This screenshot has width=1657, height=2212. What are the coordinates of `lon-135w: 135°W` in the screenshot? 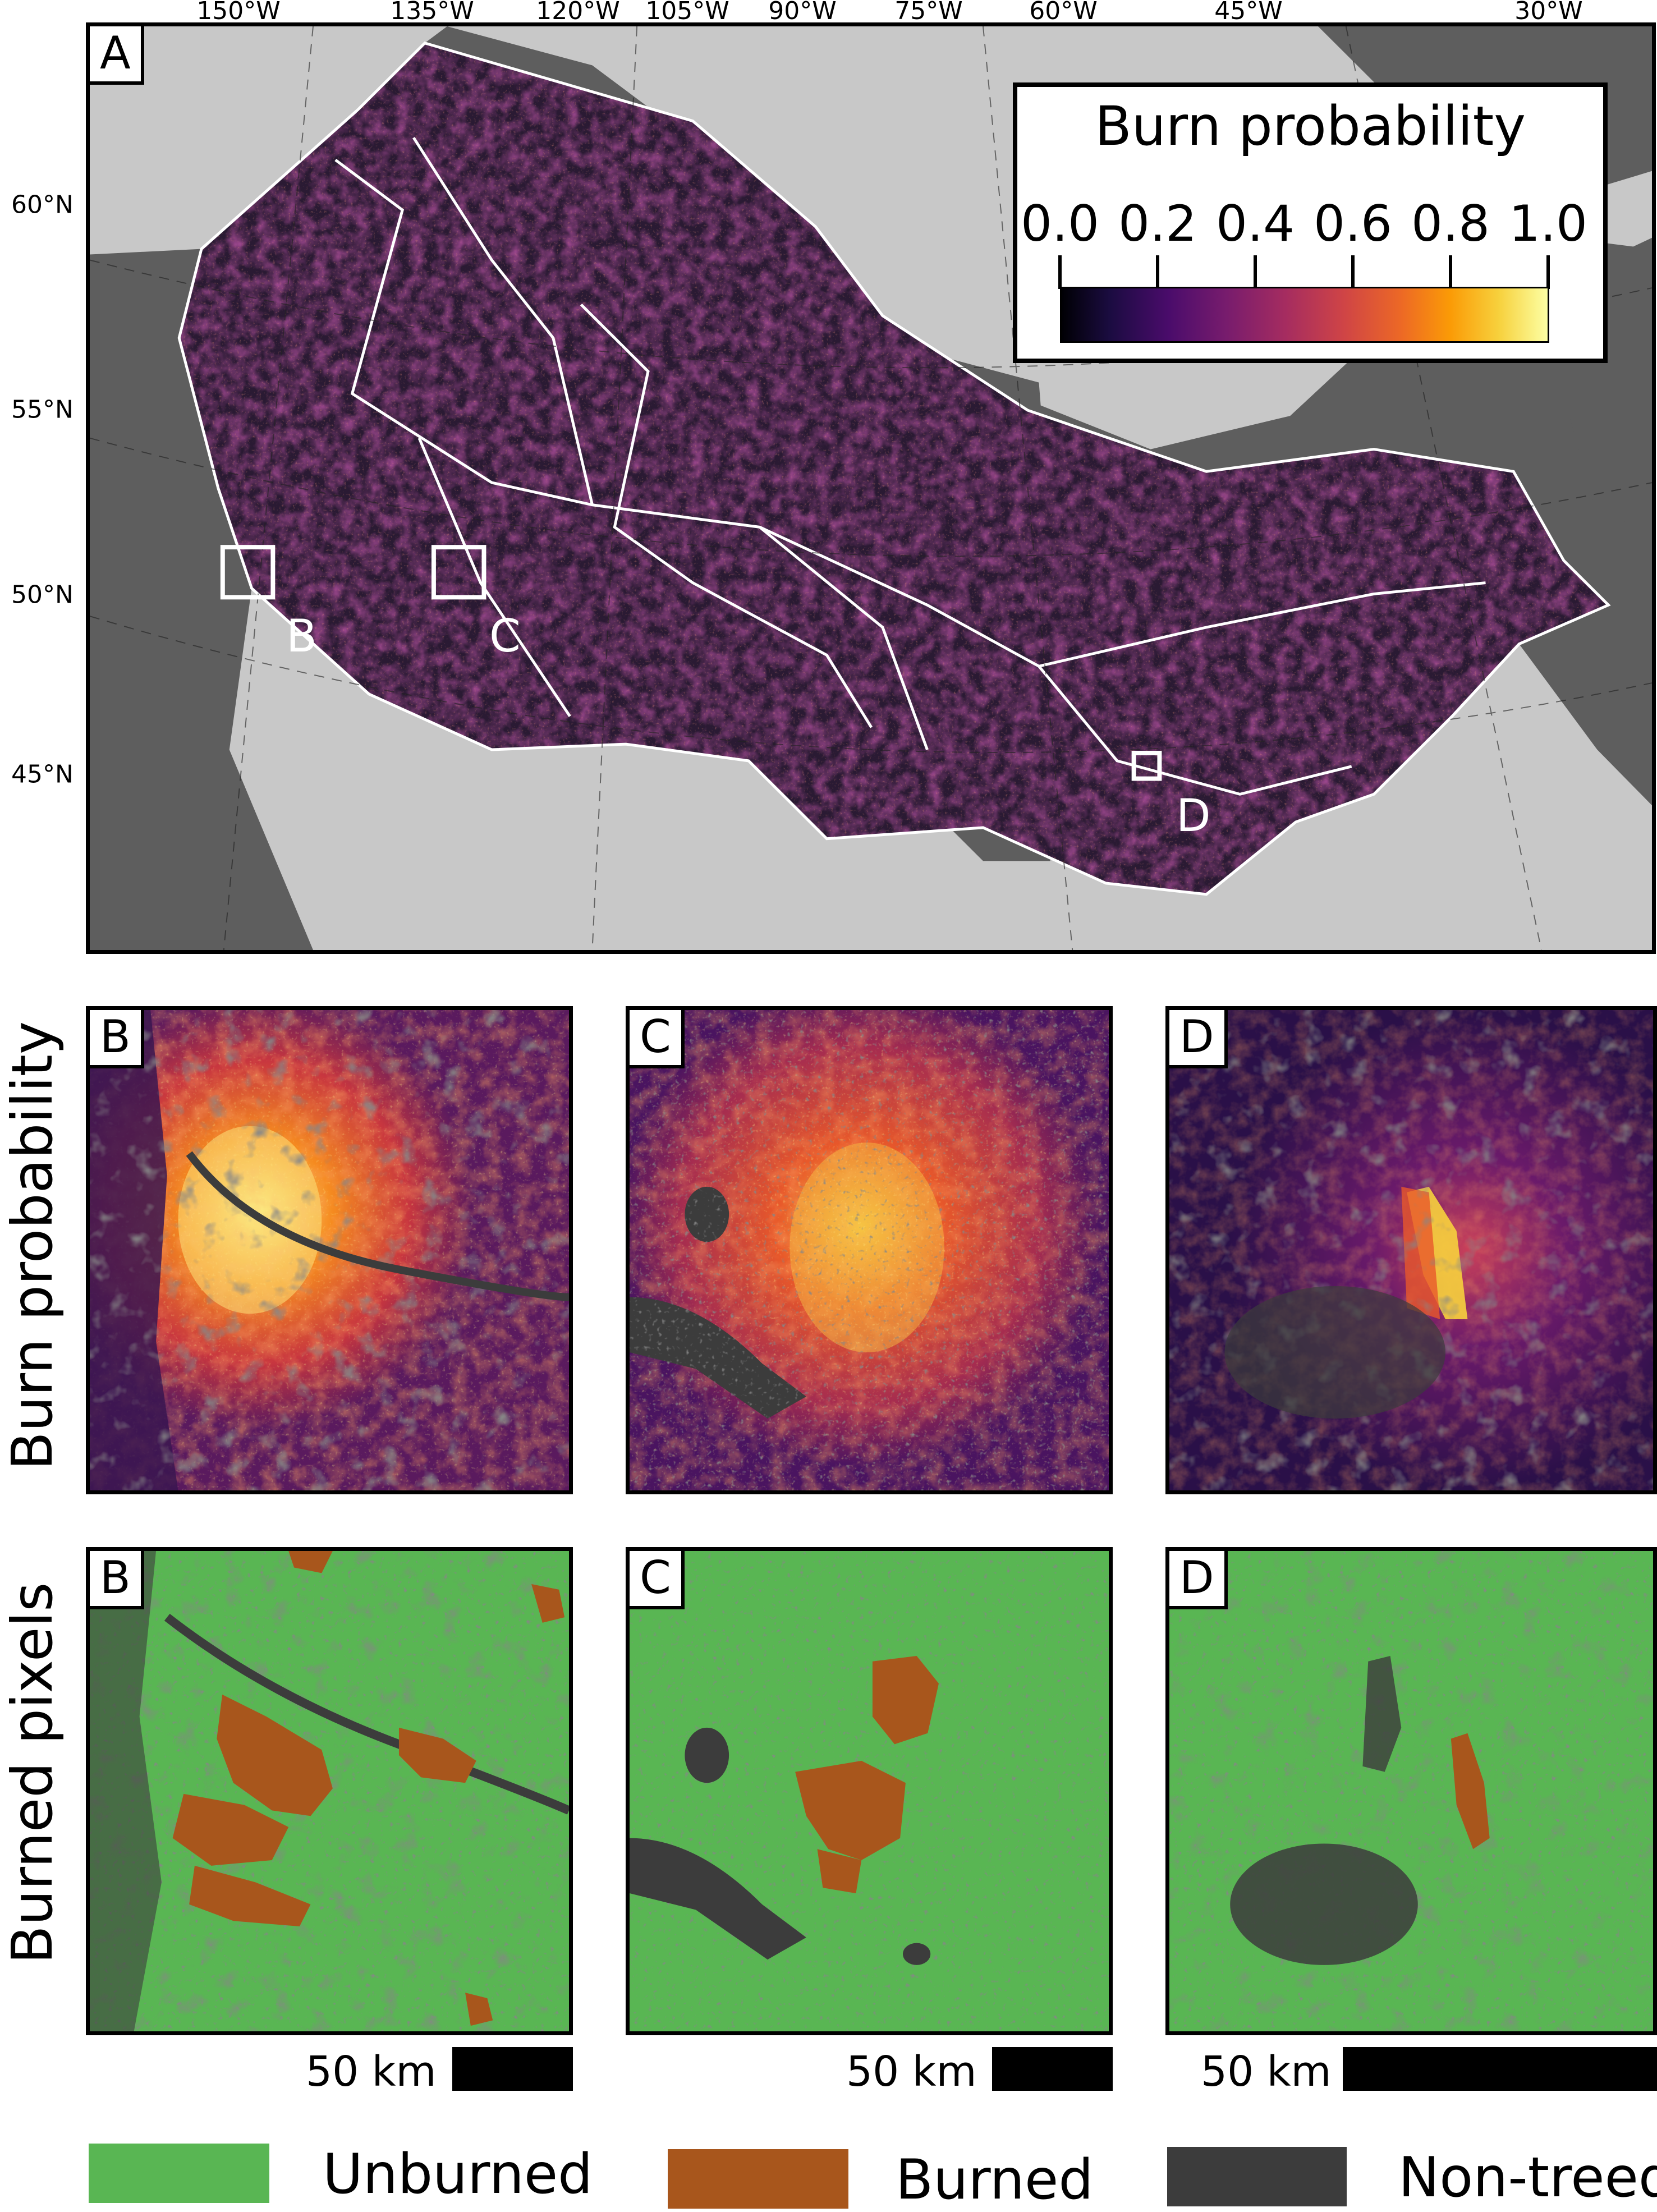 It's located at (432, 12).